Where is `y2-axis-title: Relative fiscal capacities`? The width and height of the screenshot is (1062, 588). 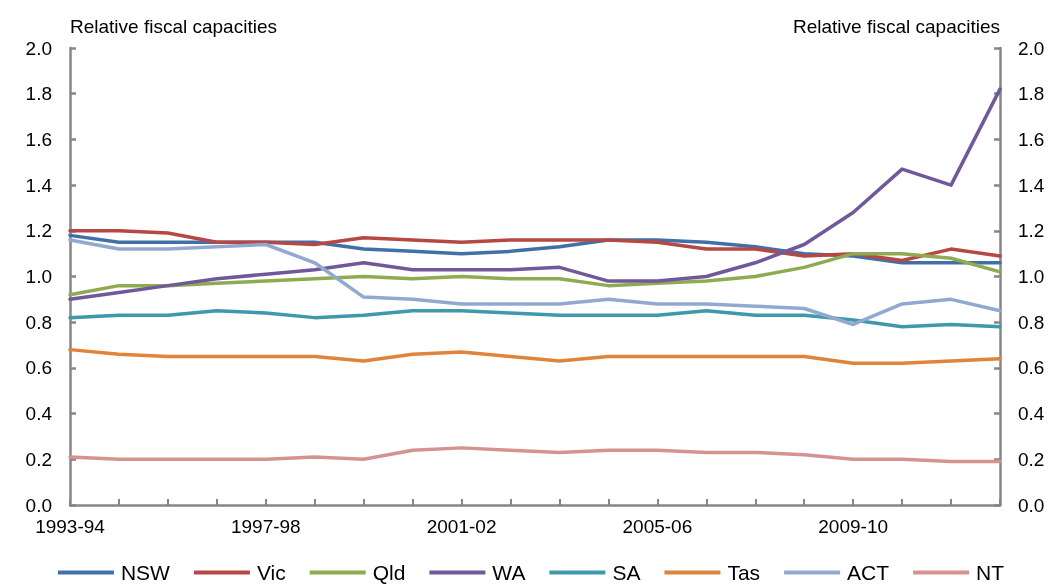
y2-axis-title: Relative fiscal capacities is located at coordinates (896, 26).